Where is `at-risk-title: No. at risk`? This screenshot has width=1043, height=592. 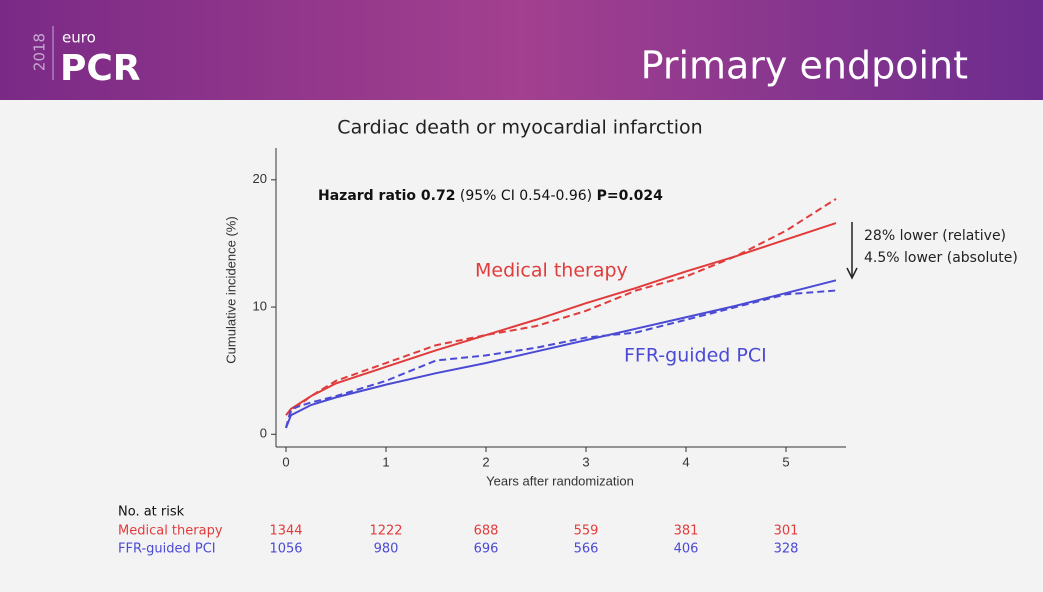 at-risk-title: No. at risk is located at coordinates (151, 512).